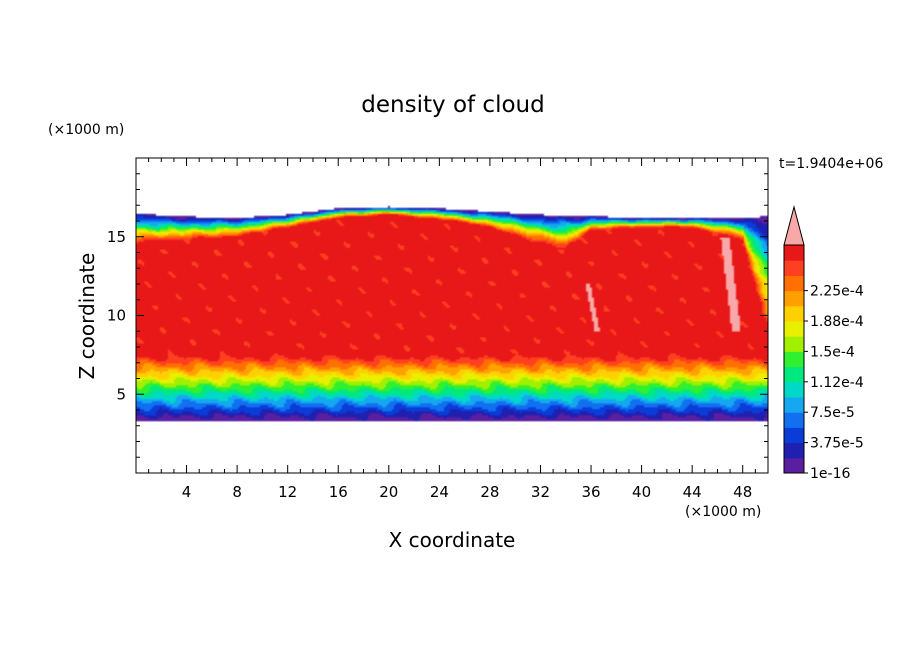 This screenshot has width=904, height=654. What do you see at coordinates (641, 492) in the screenshot?
I see `x-tick-label: 40` at bounding box center [641, 492].